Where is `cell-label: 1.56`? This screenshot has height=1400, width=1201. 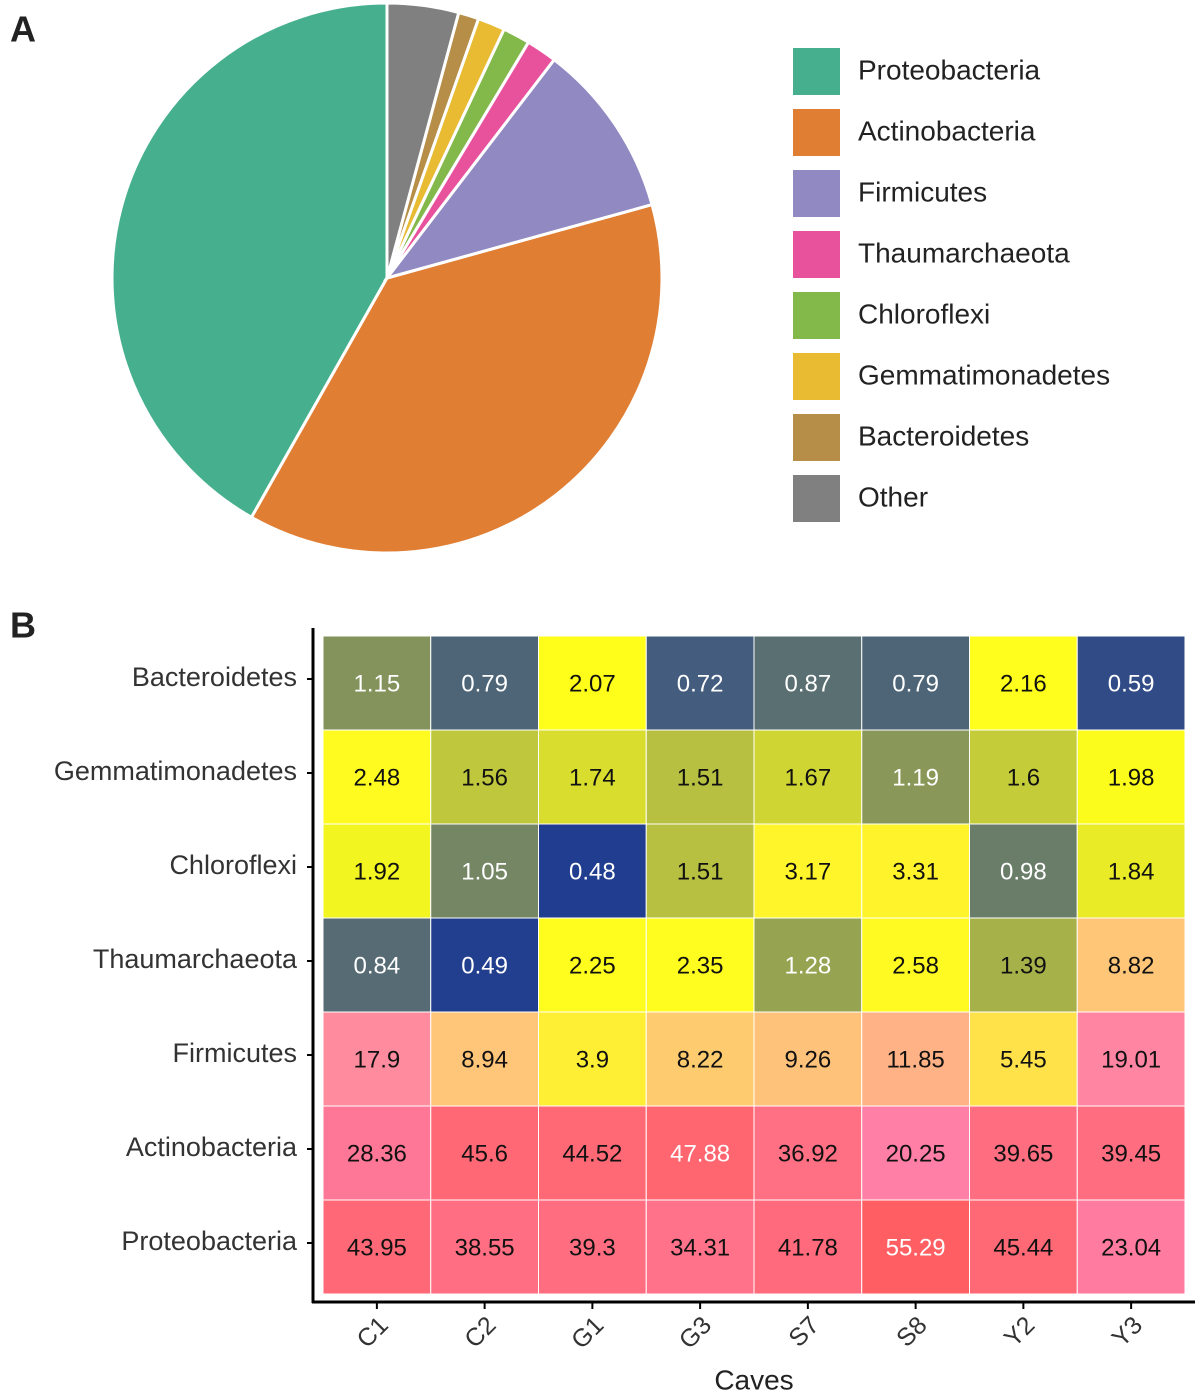
cell-label: 1.56 is located at coordinates (484, 777).